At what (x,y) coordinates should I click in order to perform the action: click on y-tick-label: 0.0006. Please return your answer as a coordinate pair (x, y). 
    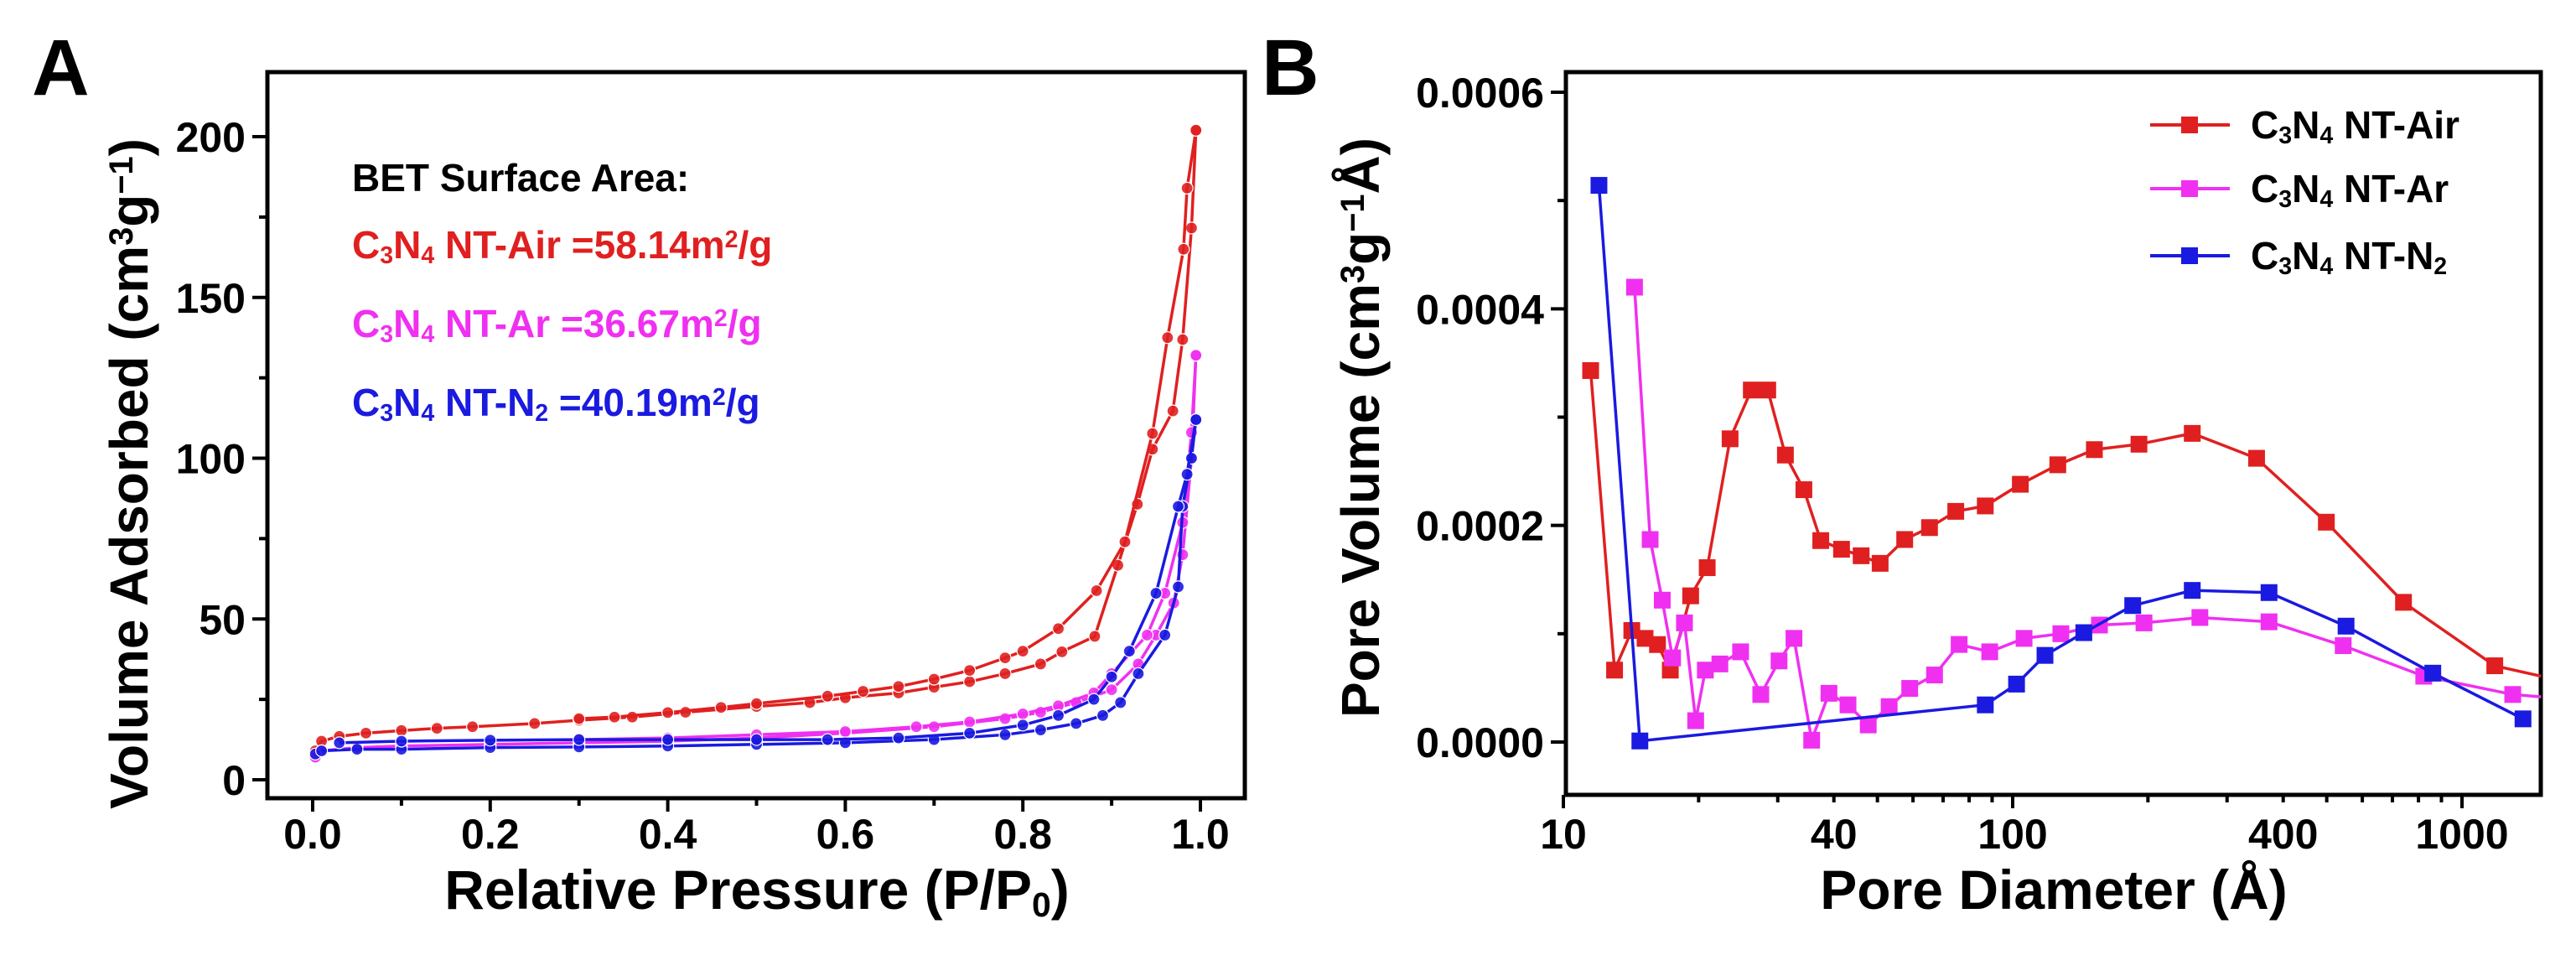
    Looking at the image, I should click on (1480, 93).